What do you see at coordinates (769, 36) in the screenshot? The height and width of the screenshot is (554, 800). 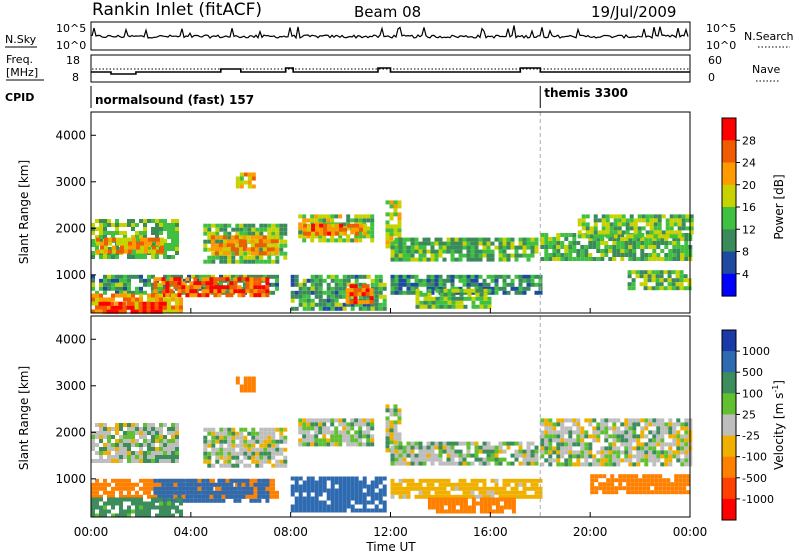 I see `nsearch-label: N.Search` at bounding box center [769, 36].